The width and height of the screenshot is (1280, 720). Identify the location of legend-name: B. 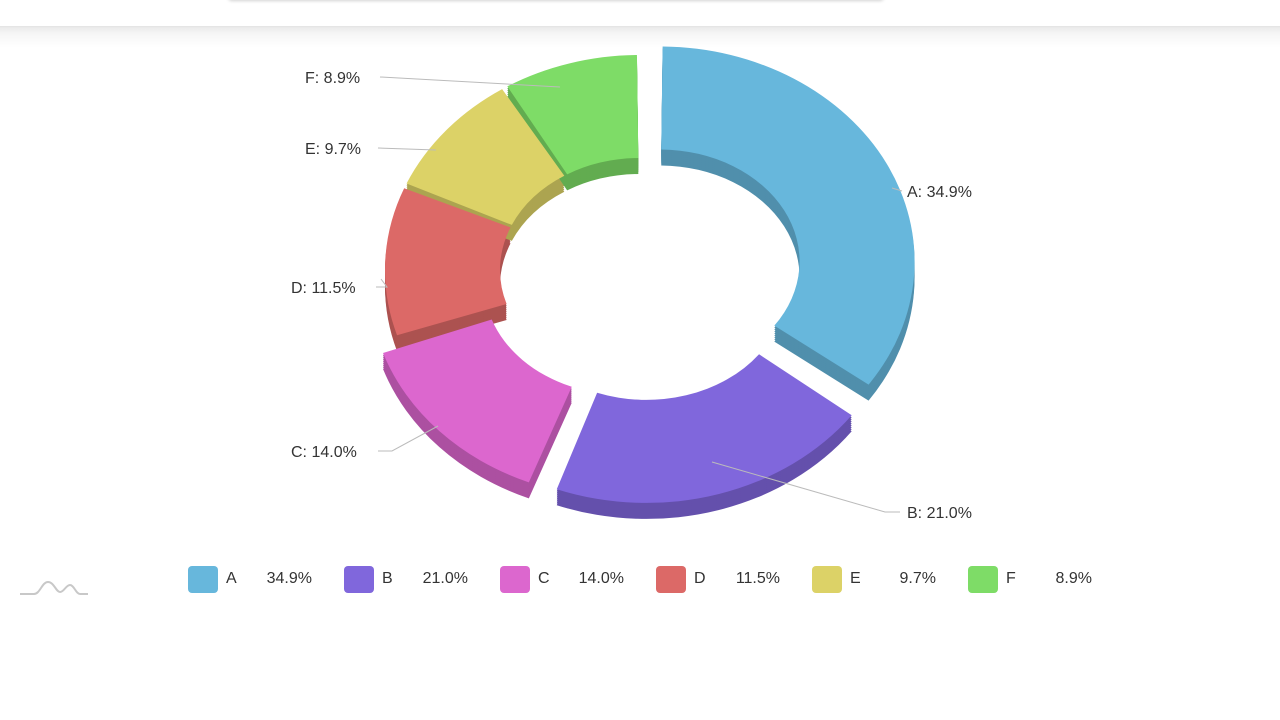
(387, 578).